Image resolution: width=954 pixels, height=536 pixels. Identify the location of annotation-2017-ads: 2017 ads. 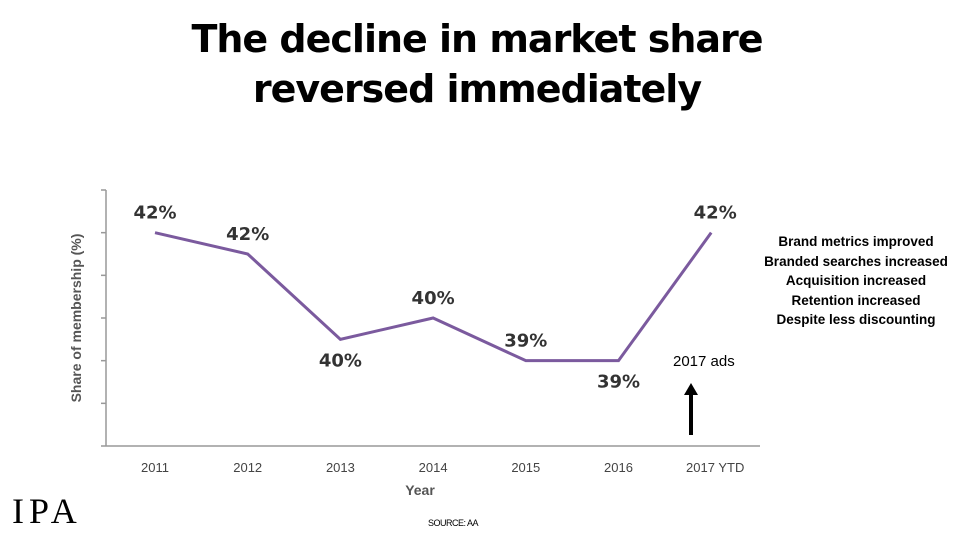
(704, 361).